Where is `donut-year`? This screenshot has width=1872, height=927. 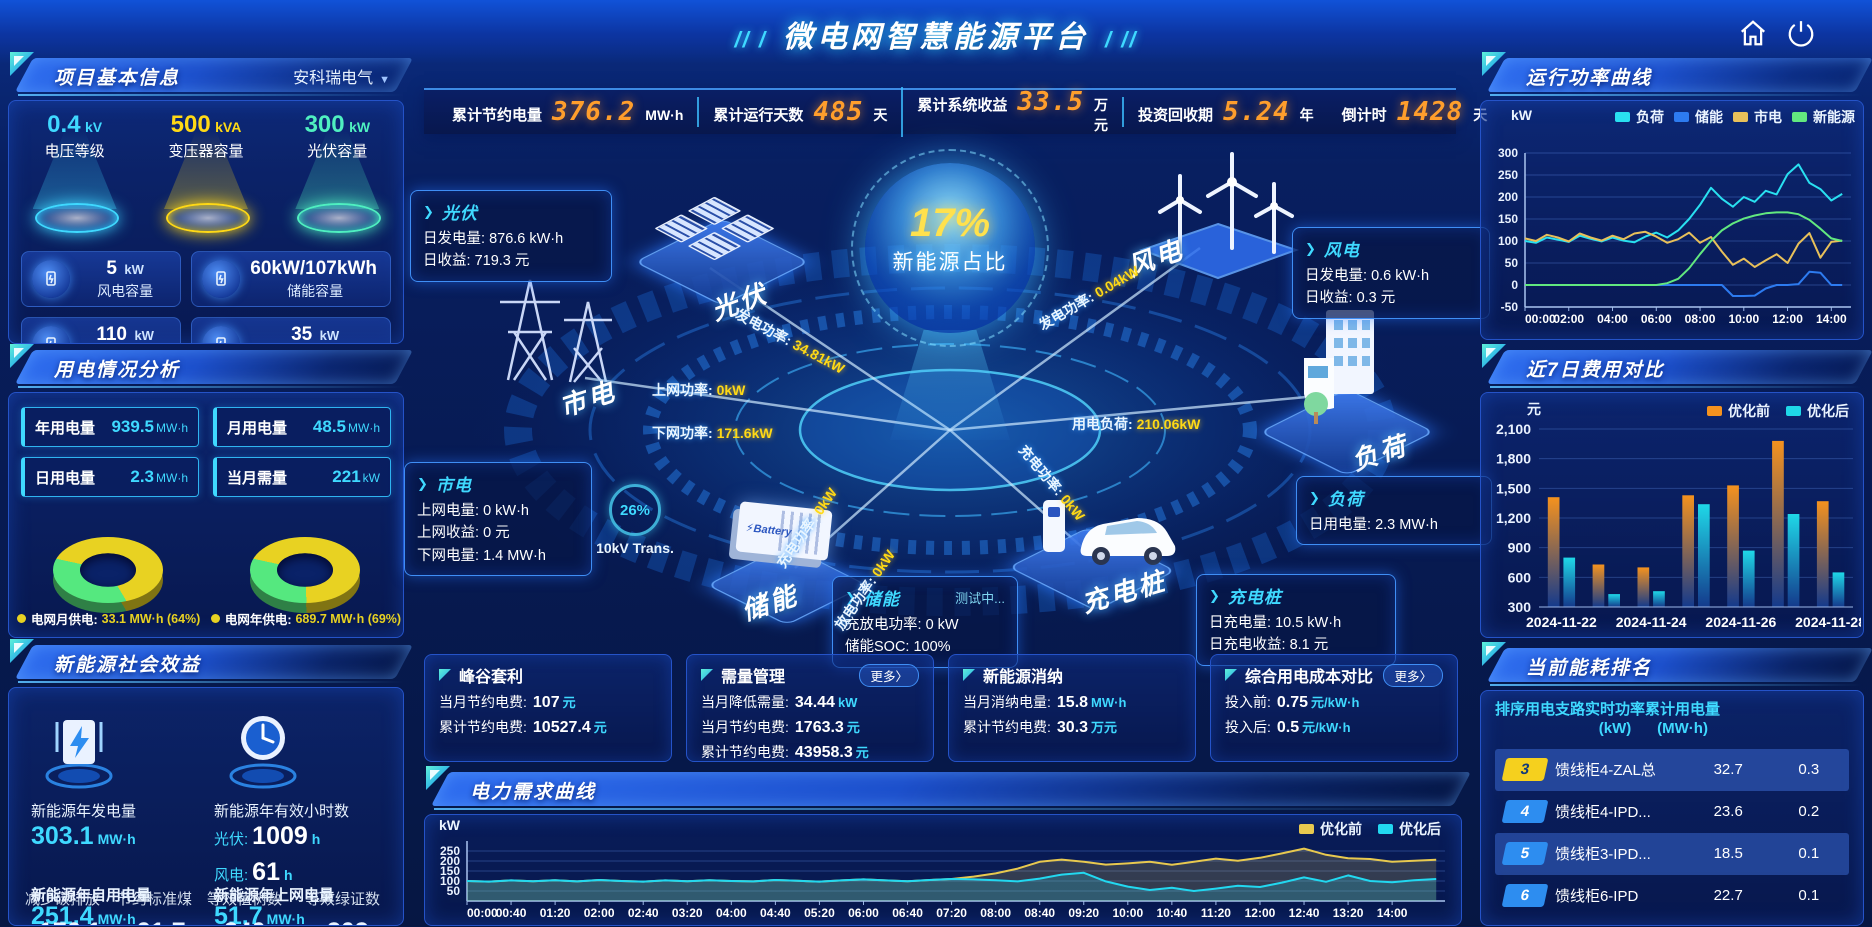
donut-year is located at coordinates (305, 562).